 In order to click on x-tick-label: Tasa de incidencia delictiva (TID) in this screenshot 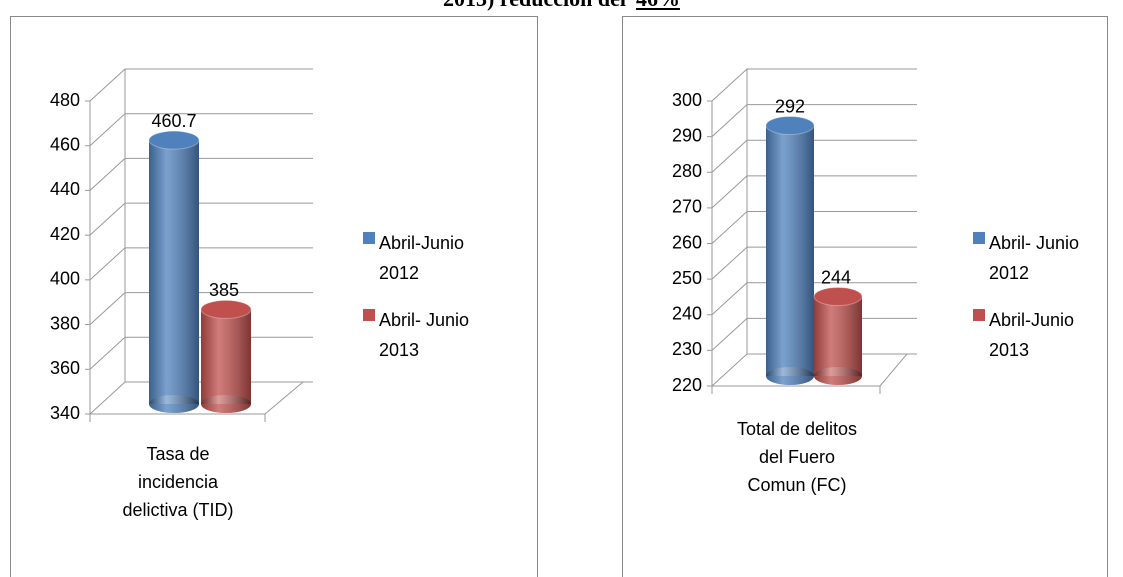, I will do `click(178, 482)`.